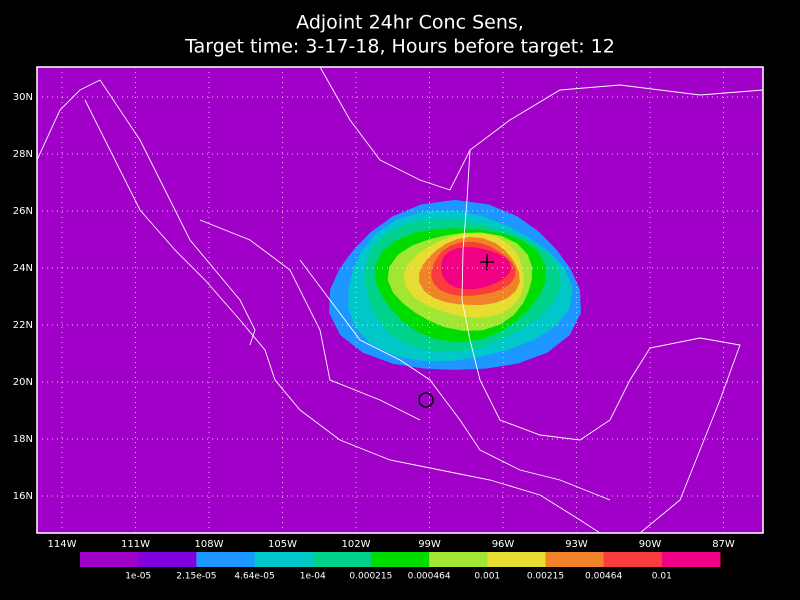  What do you see at coordinates (282, 544) in the screenshot?
I see `lon-label: 105W` at bounding box center [282, 544].